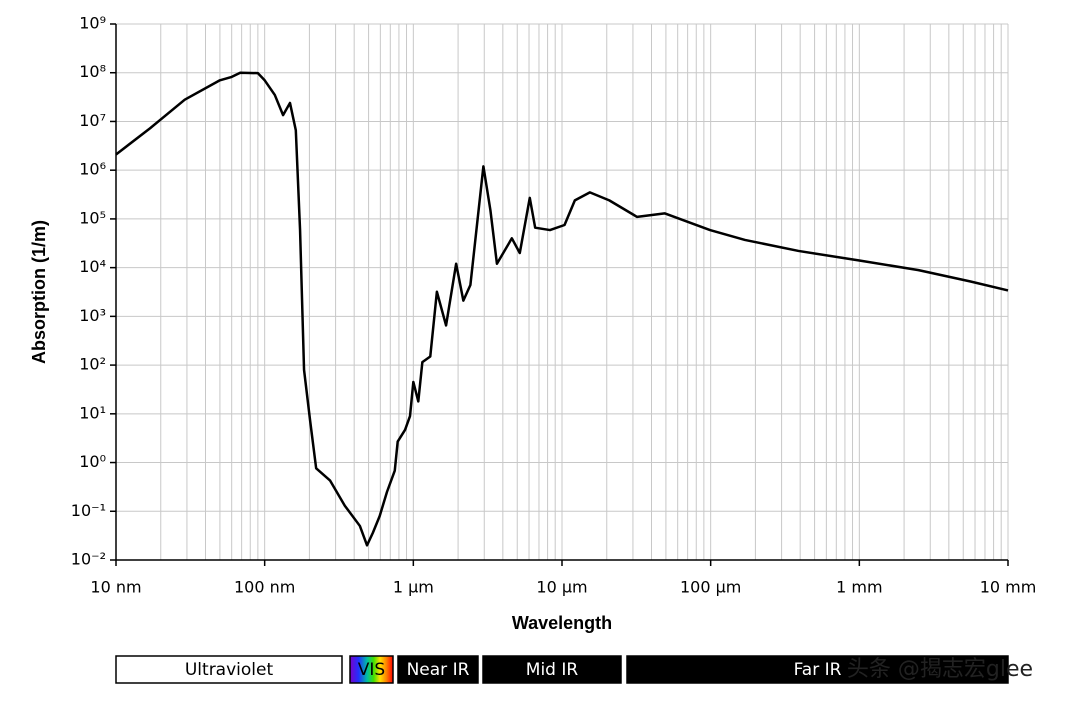  What do you see at coordinates (88, 510) in the screenshot?
I see `y-tick-label: 10⁻¹` at bounding box center [88, 510].